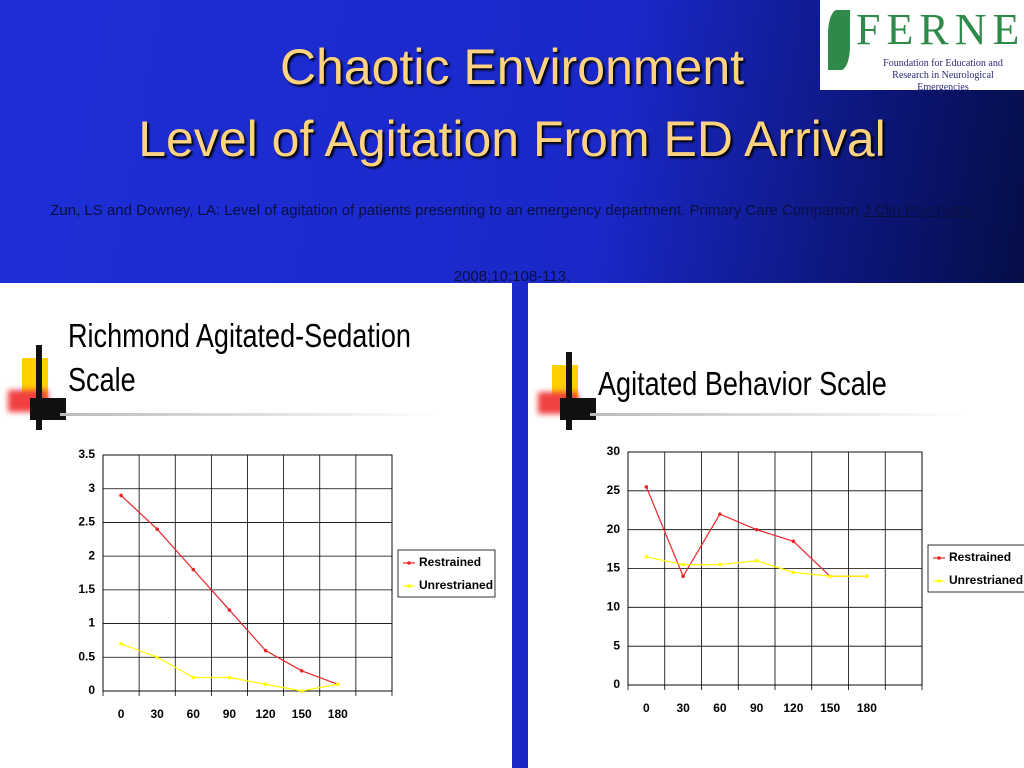  Describe the element at coordinates (918, 210) in the screenshot. I see `citation-link: J Clin Psychiatry` at that location.